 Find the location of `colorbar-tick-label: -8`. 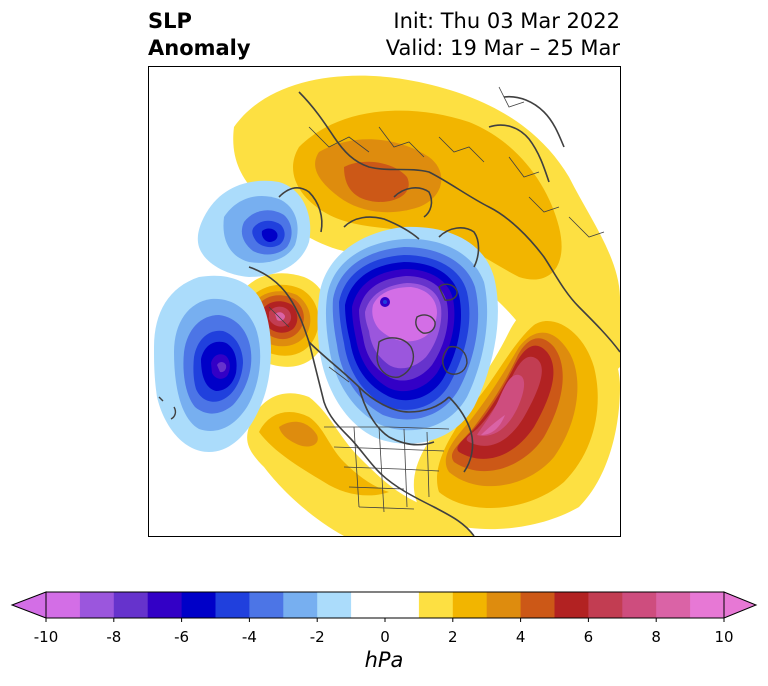

colorbar-tick-label: -8 is located at coordinates (114, 637).